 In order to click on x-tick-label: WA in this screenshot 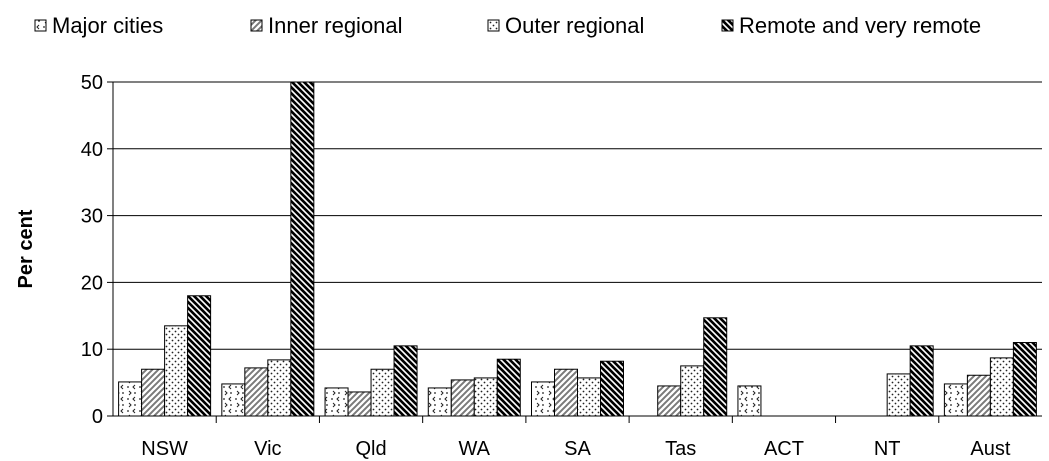, I will do `click(475, 449)`.